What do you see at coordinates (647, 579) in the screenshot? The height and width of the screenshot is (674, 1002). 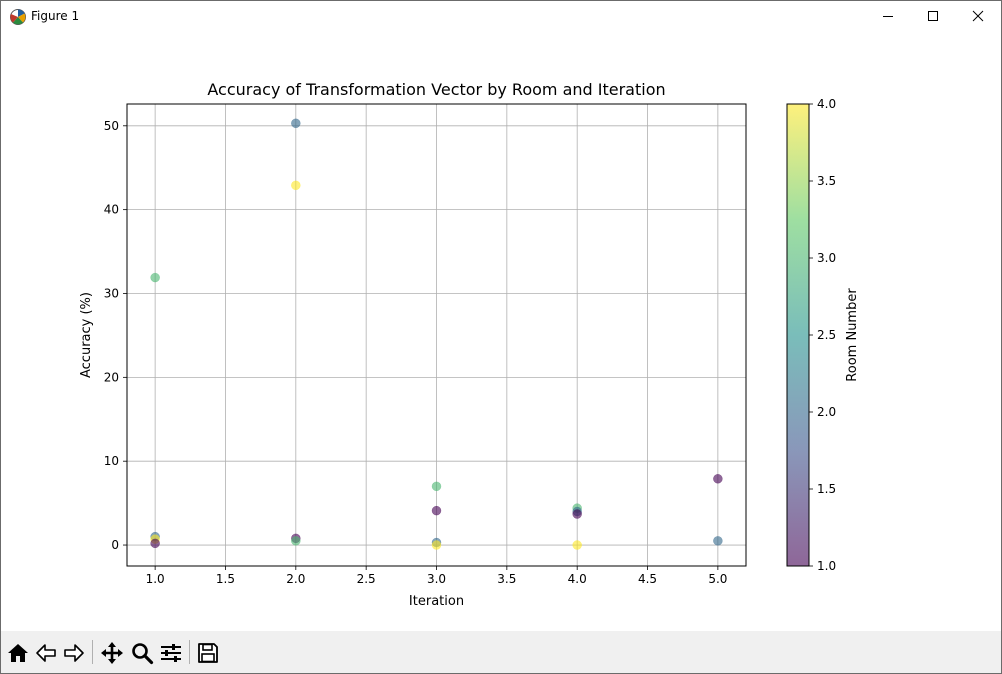 I see `x-tick-label: 4.5` at bounding box center [647, 579].